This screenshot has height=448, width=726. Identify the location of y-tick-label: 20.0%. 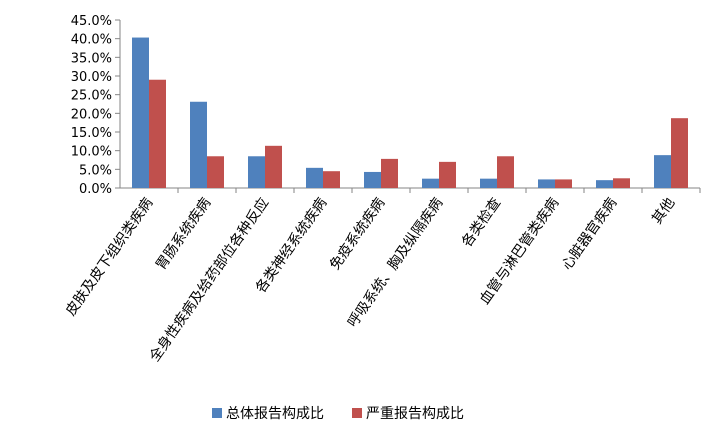
(91, 114).